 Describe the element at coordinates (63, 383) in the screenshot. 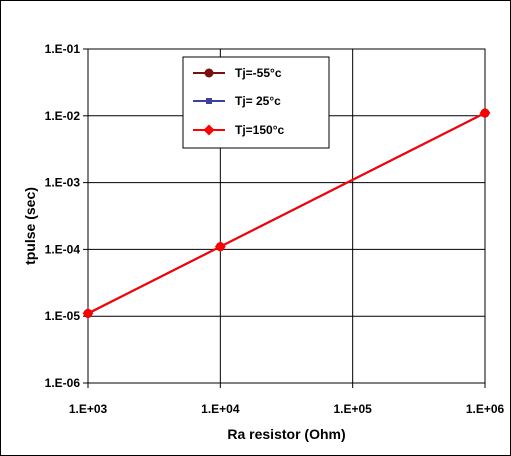

I see `y-tick-label: 1.E-06` at that location.